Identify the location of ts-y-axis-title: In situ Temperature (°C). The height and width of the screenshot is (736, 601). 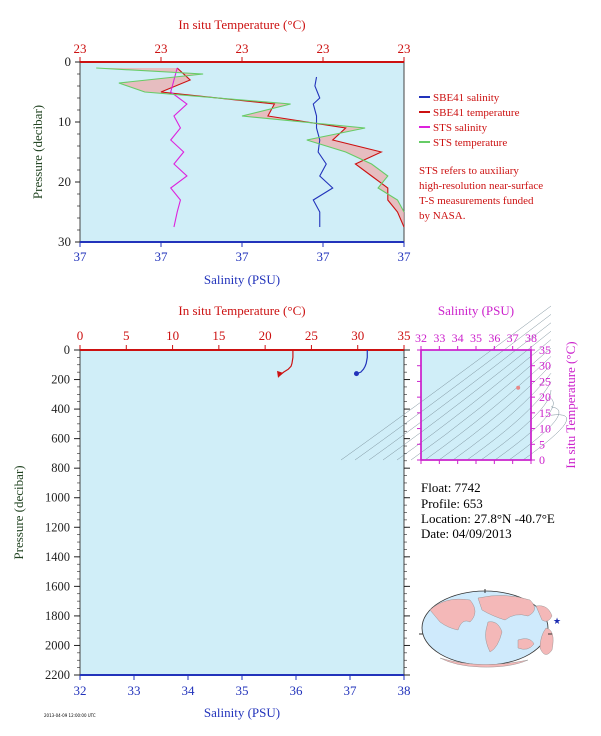
(570, 404).